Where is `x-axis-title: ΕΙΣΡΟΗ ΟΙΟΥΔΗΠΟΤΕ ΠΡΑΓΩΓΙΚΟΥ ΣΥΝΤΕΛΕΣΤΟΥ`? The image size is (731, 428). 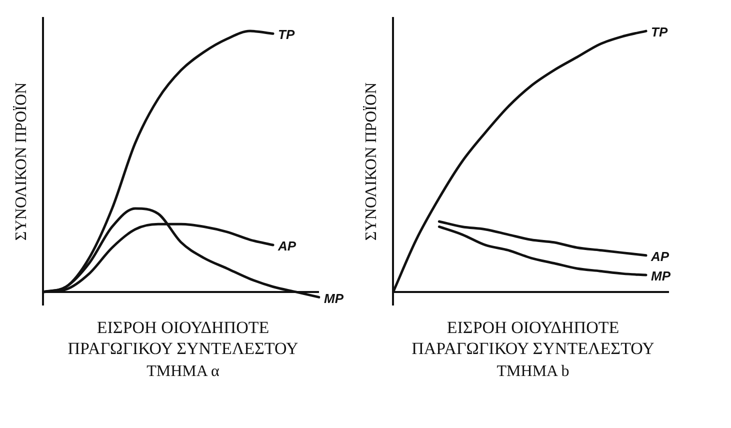
x-axis-title: ΕΙΣΡΟΗ ΟΙΟΥΔΗΠΟΤΕ ΠΡΑΓΩΓΙΚΟΥ ΣΥΝΤΕΛΕΣΤΟΥ is located at coordinates (183, 338).